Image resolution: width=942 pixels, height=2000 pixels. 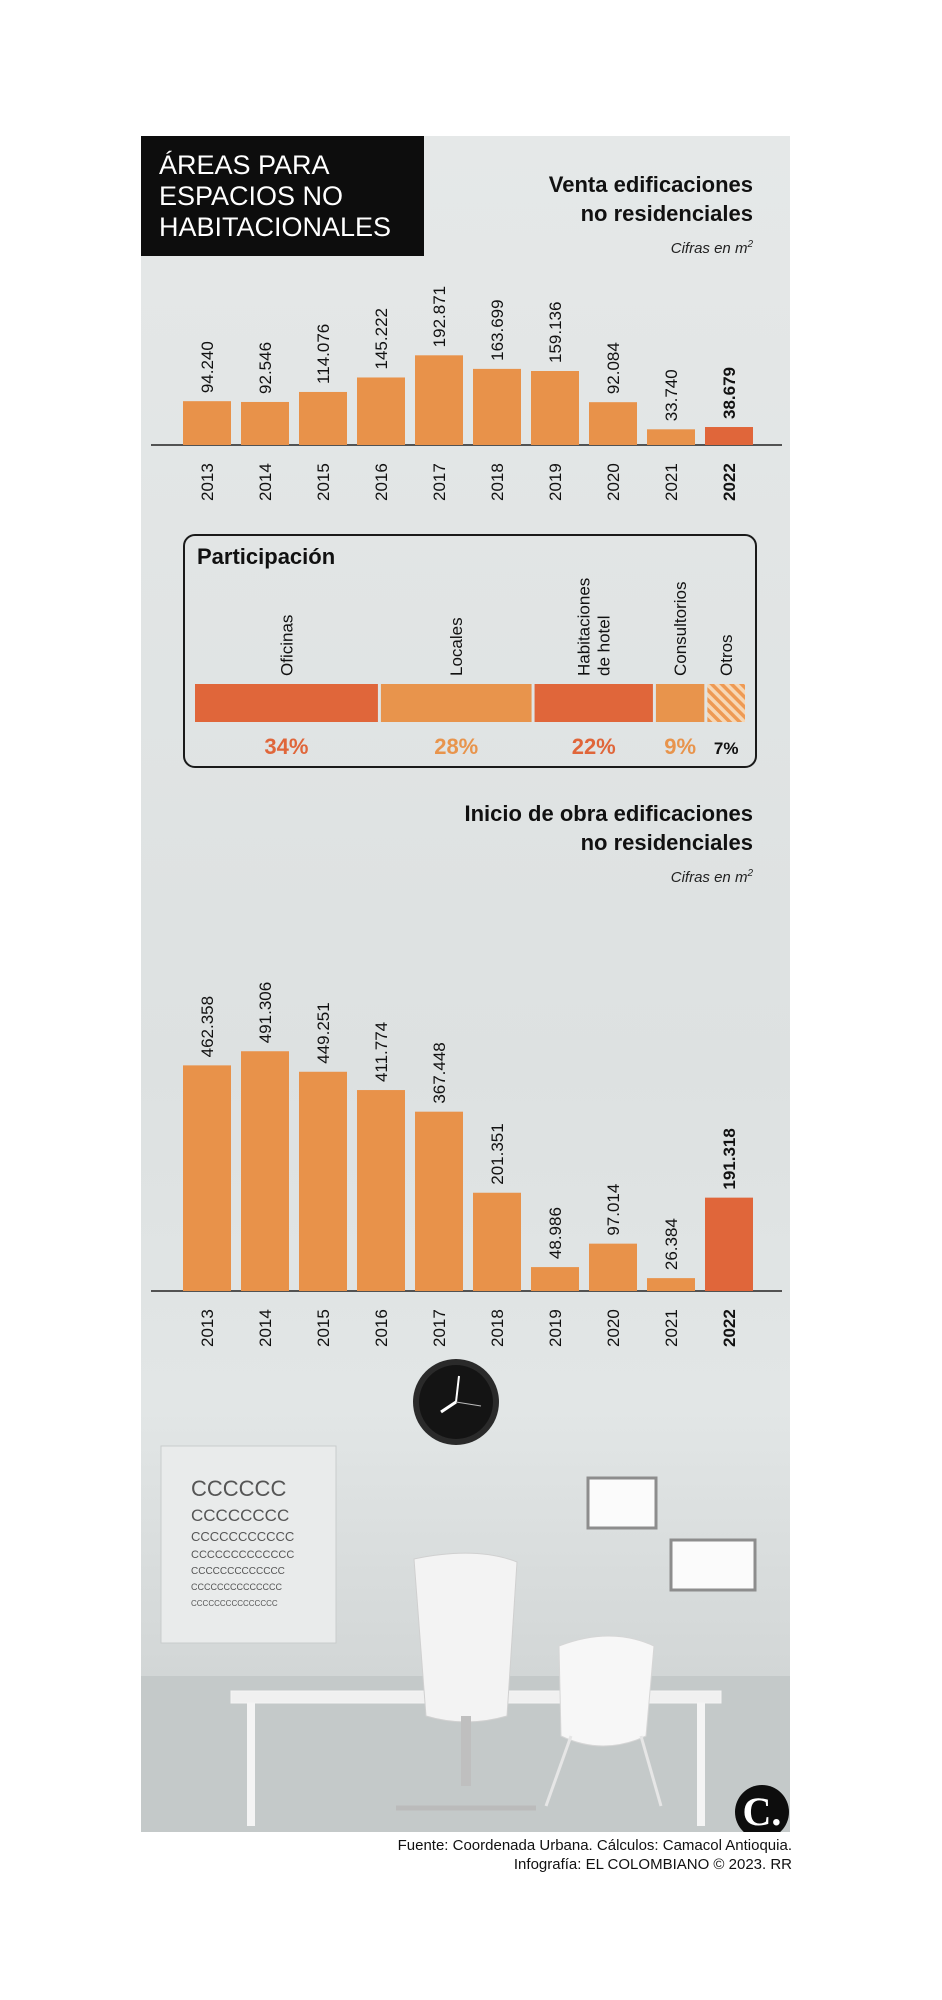 I want to click on participation-category-label: Consultorios, so click(x=680, y=629).